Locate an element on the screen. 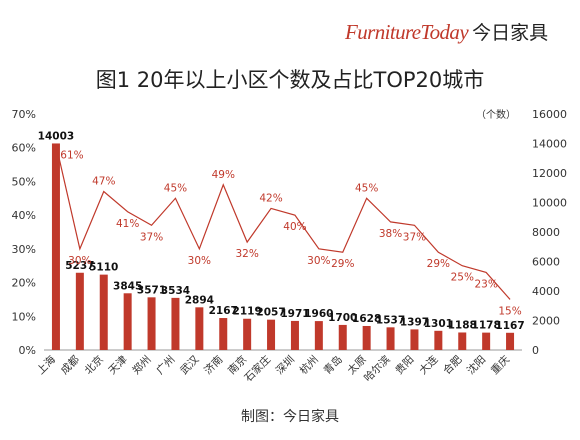 This screenshot has height=440, width=580. y-right-tick-label: 8000 is located at coordinates (546, 232).